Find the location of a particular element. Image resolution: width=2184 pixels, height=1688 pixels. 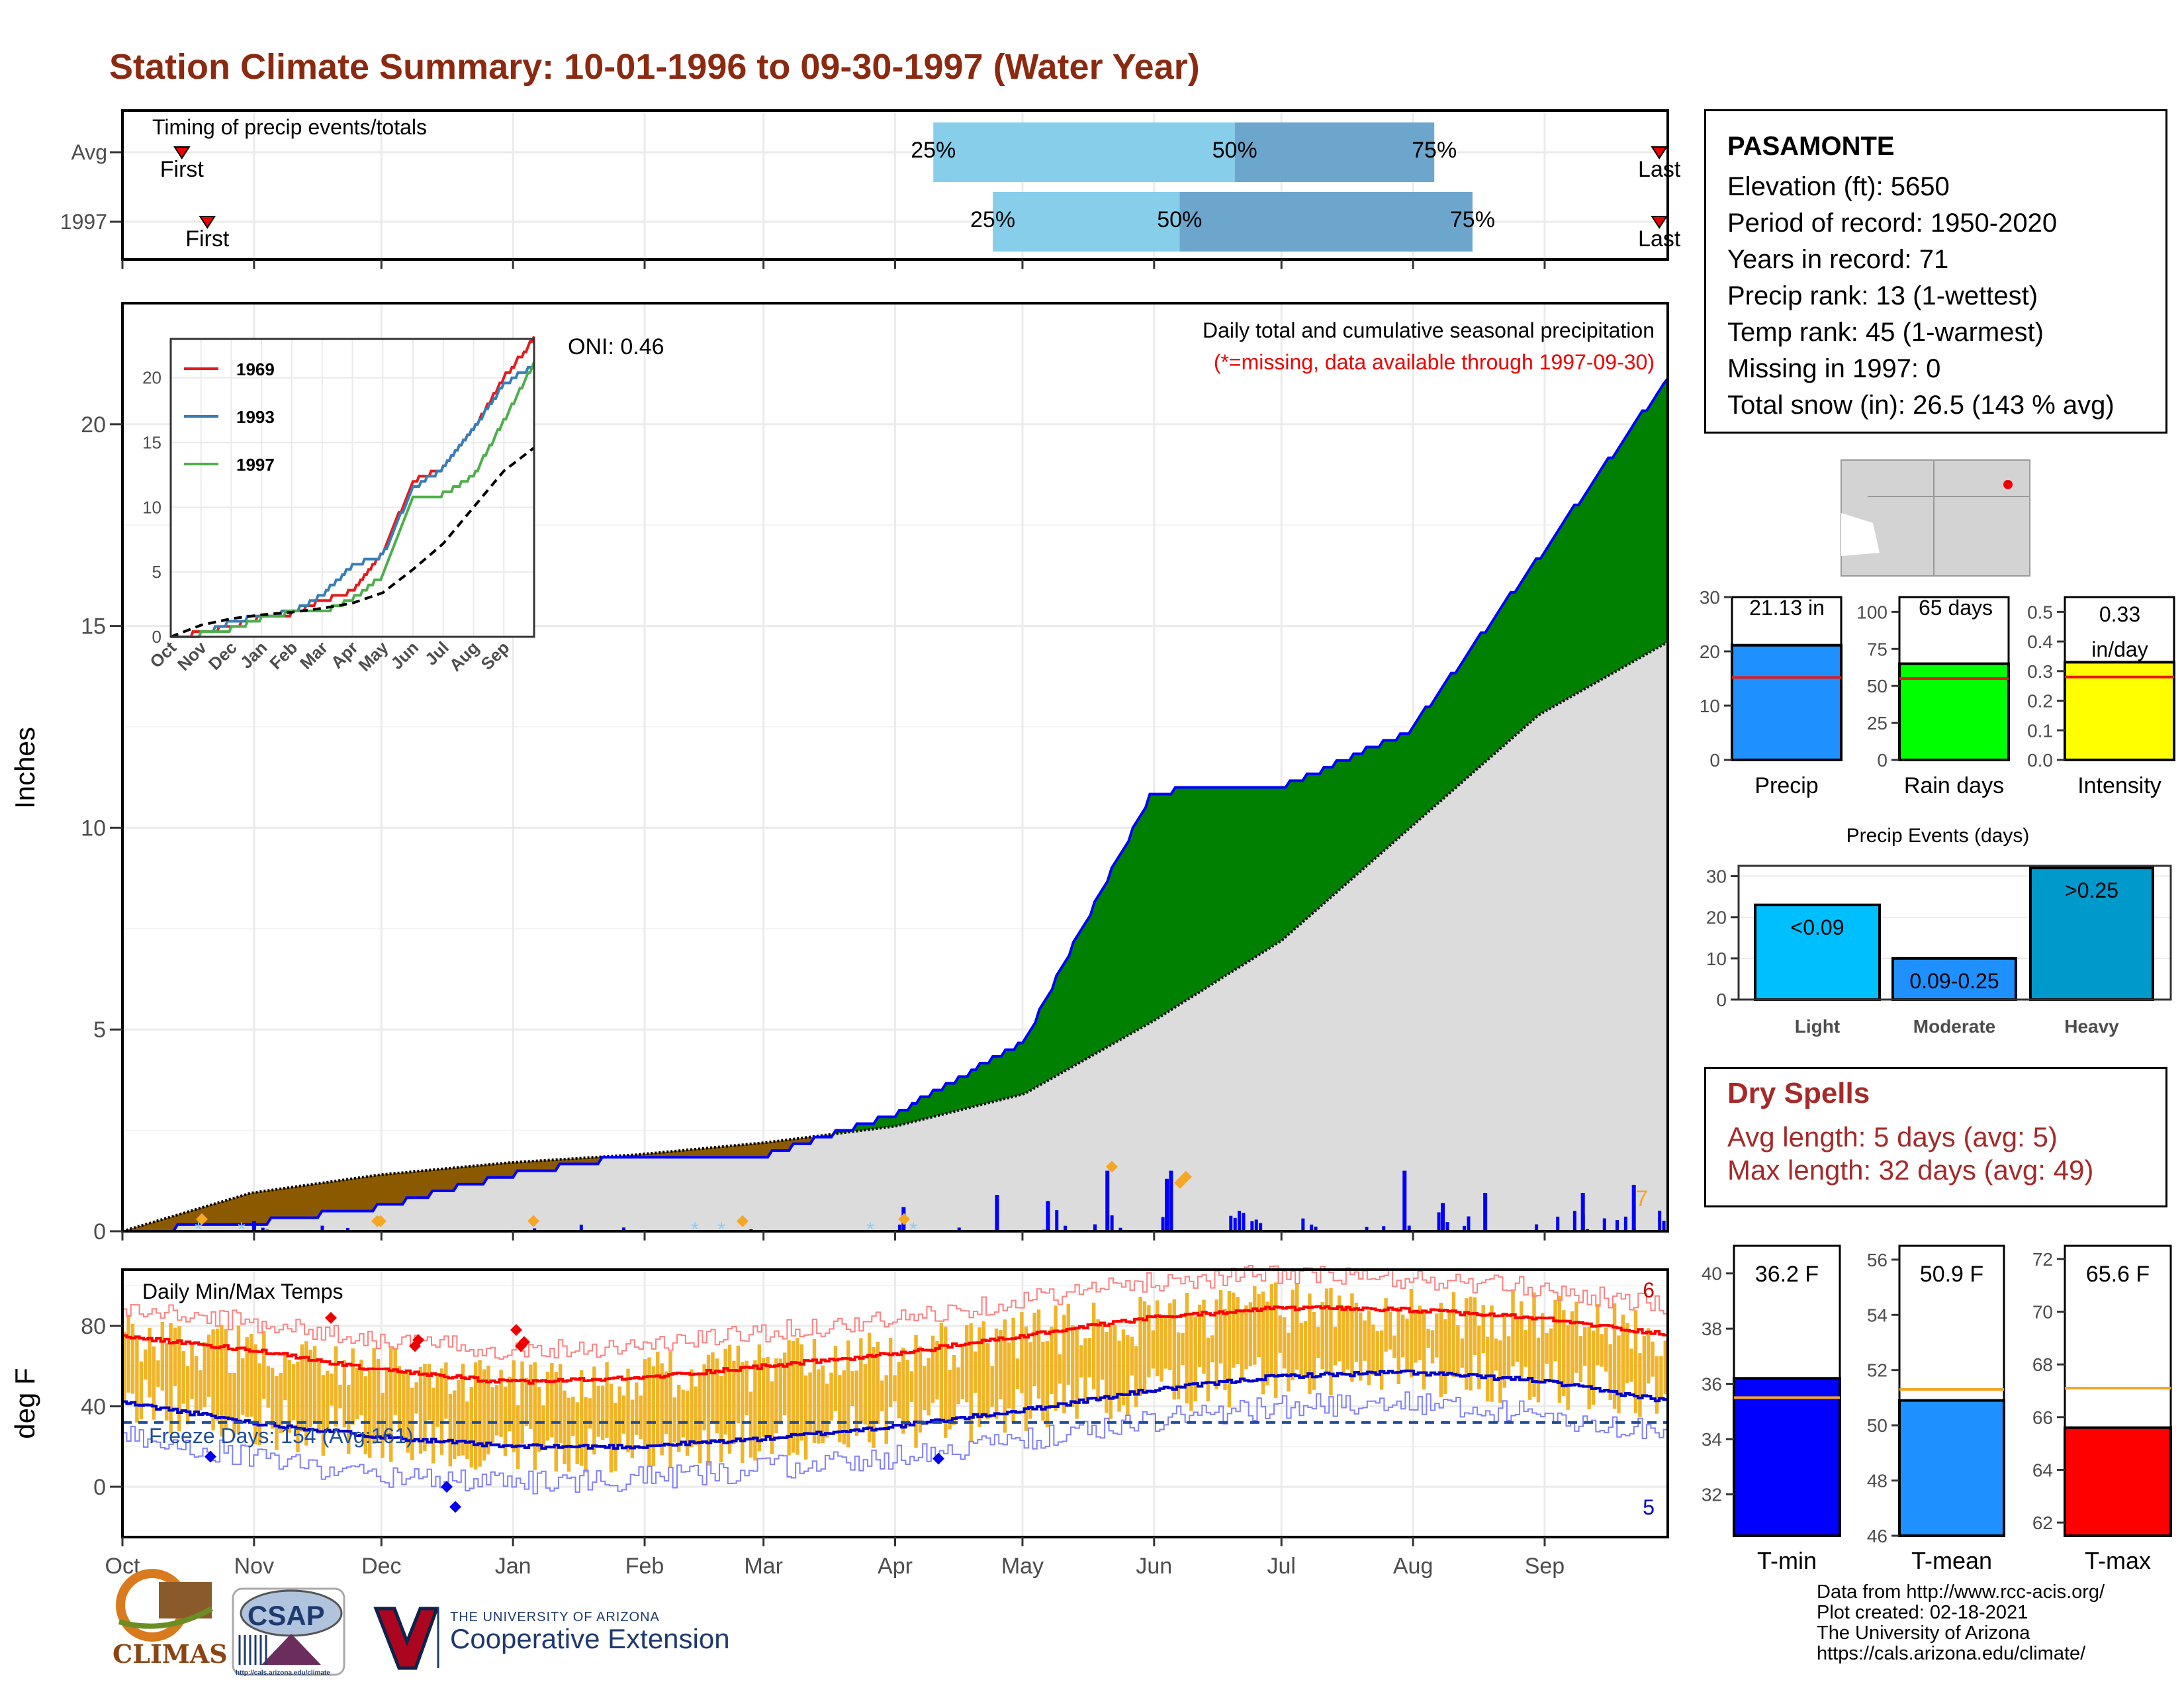

first-event-label: First is located at coordinates (182, 169).